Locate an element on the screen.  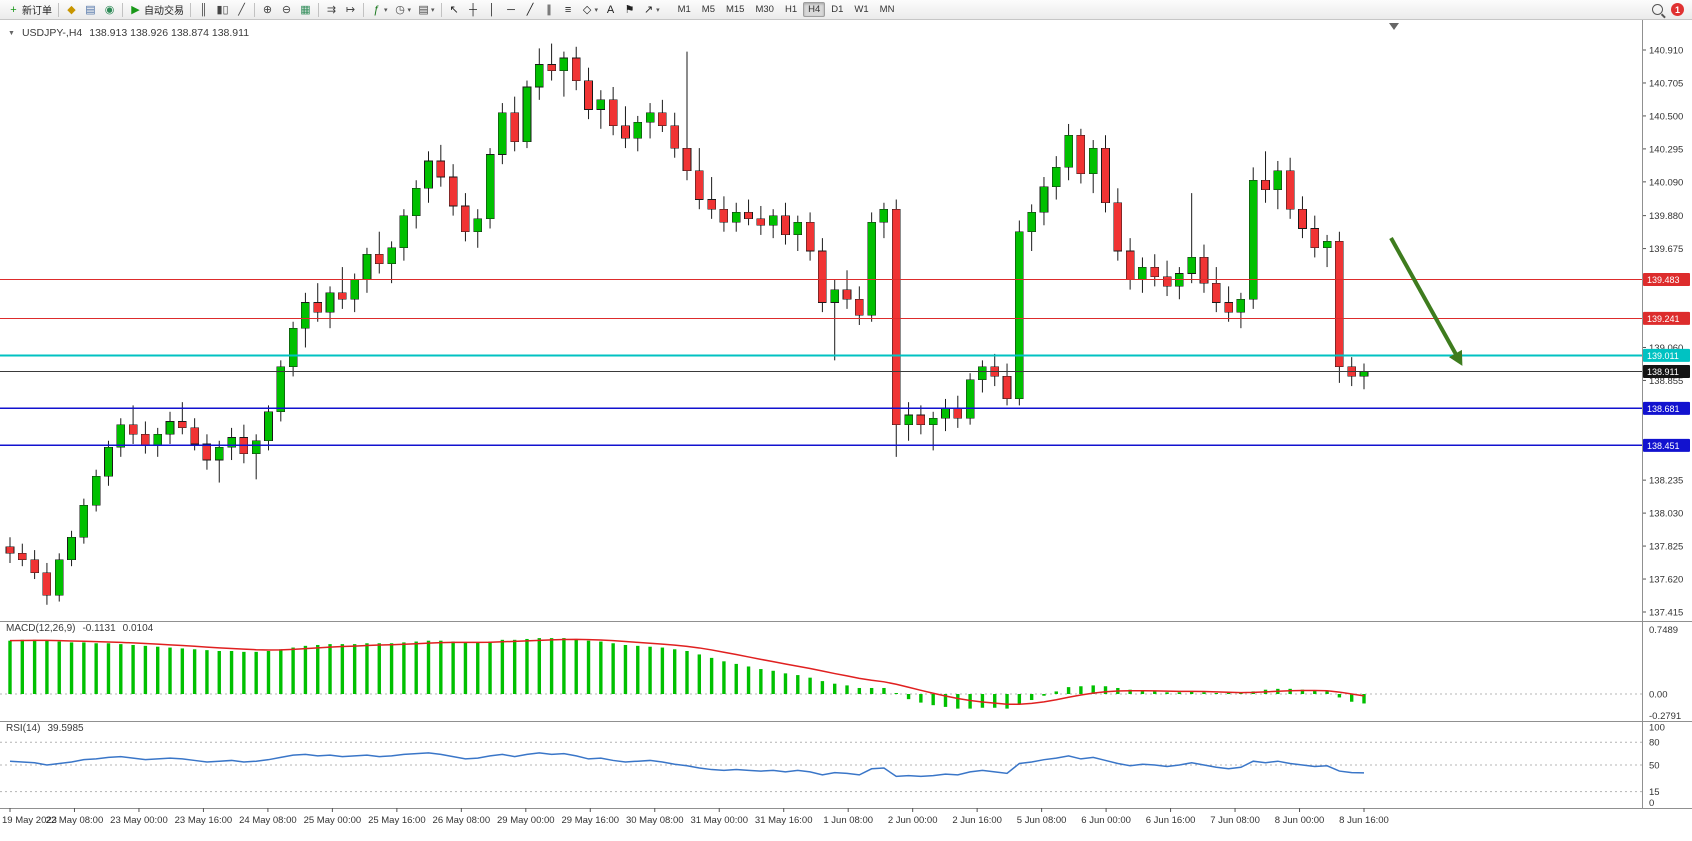
trend-arrow-annotation is located at coordinates (1424, 298).